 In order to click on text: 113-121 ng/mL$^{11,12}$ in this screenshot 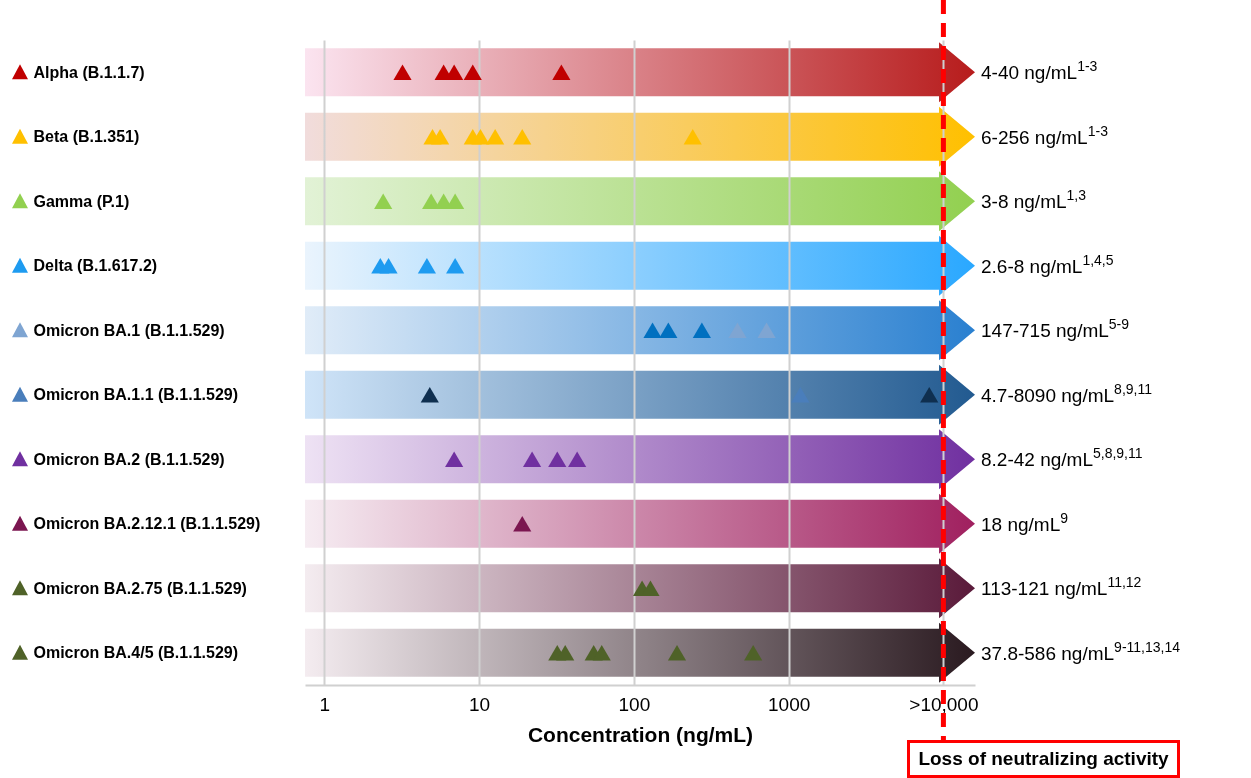, I will do `click(1061, 587)`.